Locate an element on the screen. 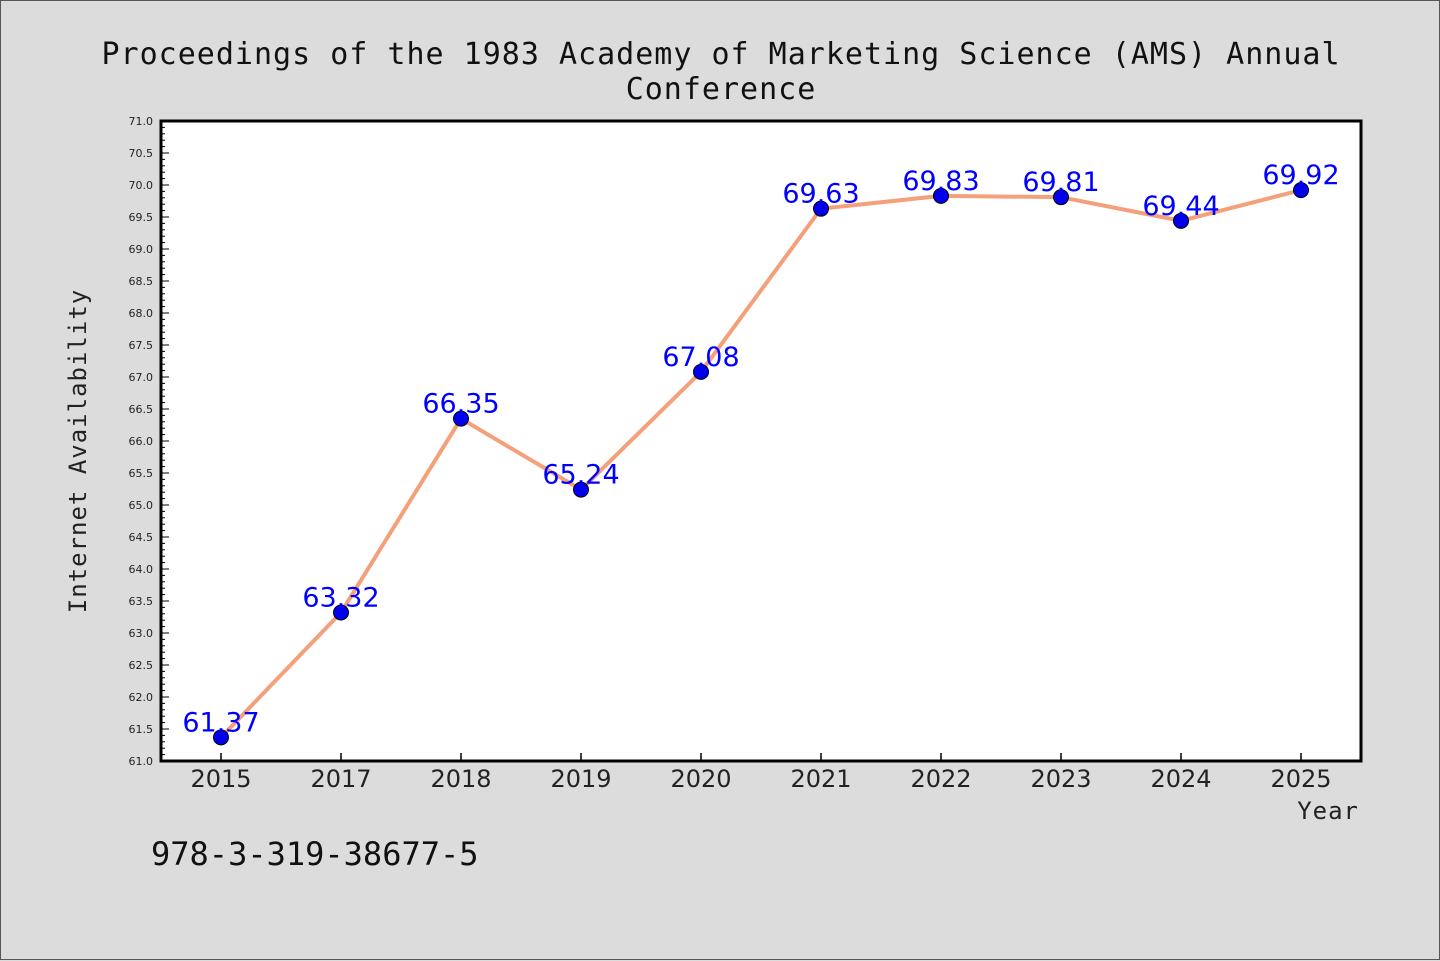  x-axis-label: Year is located at coordinates (1328, 811).